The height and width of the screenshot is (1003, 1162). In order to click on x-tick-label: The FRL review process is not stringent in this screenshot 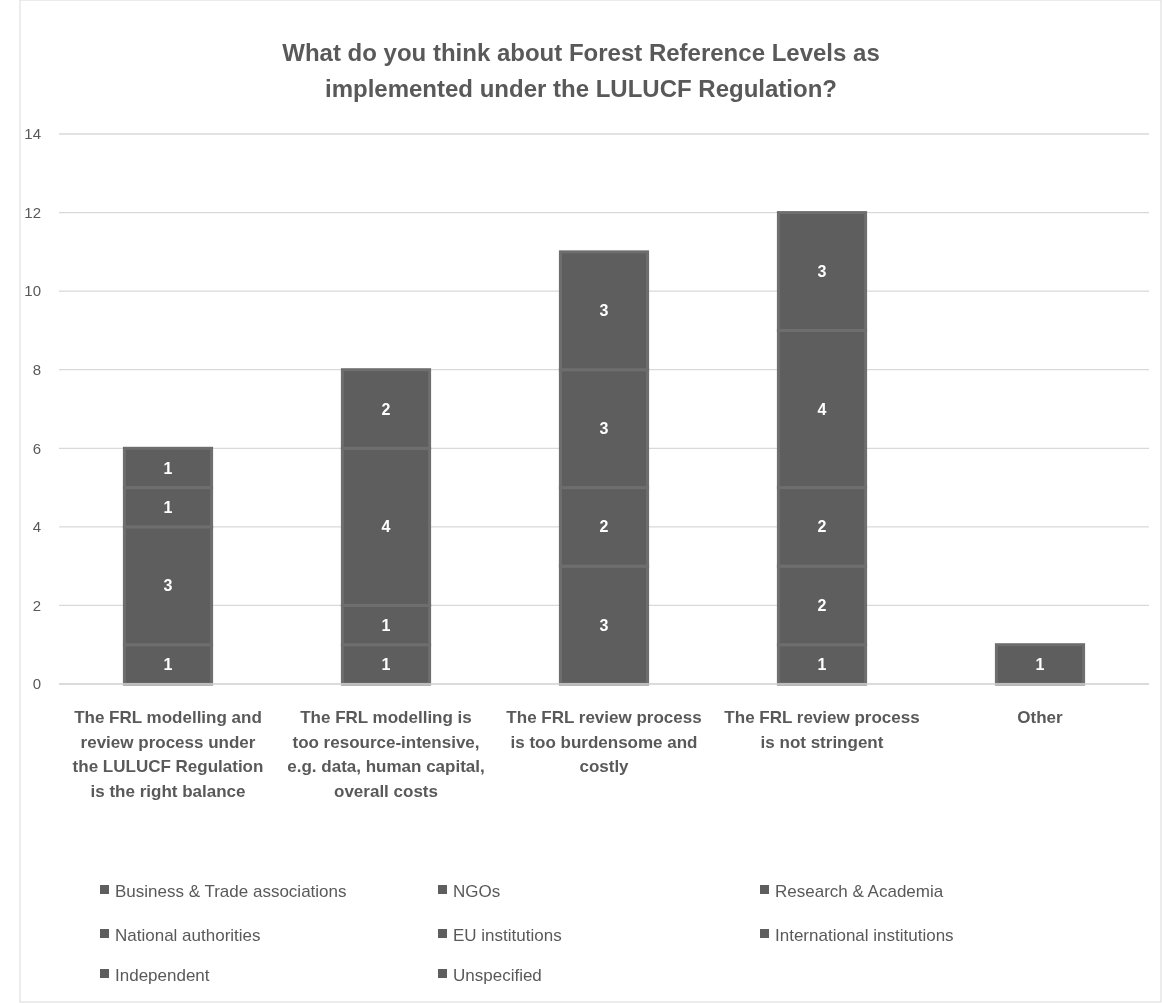, I will do `click(822, 730)`.